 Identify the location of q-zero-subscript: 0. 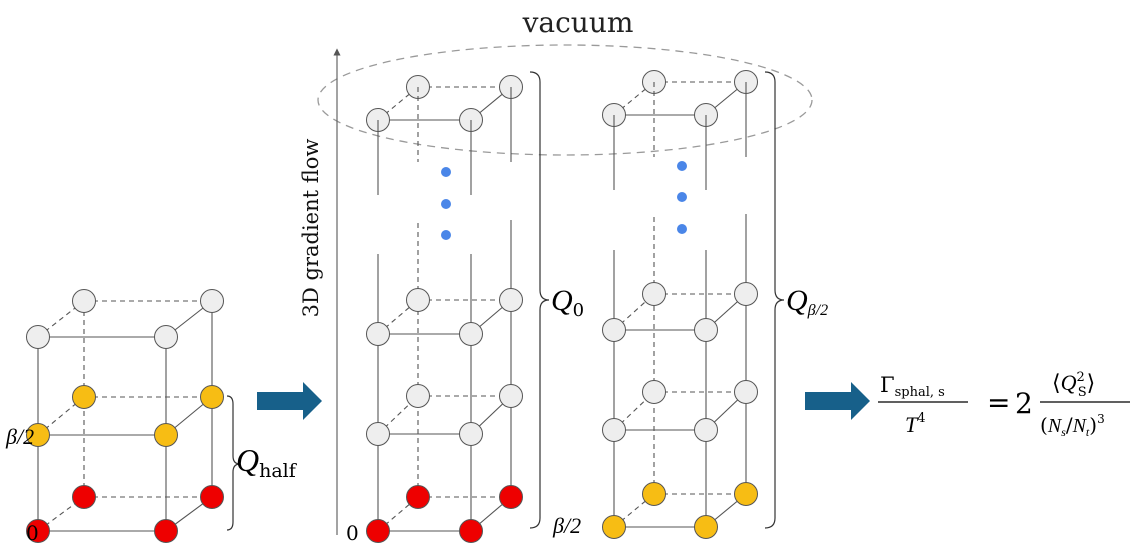
(578, 310).